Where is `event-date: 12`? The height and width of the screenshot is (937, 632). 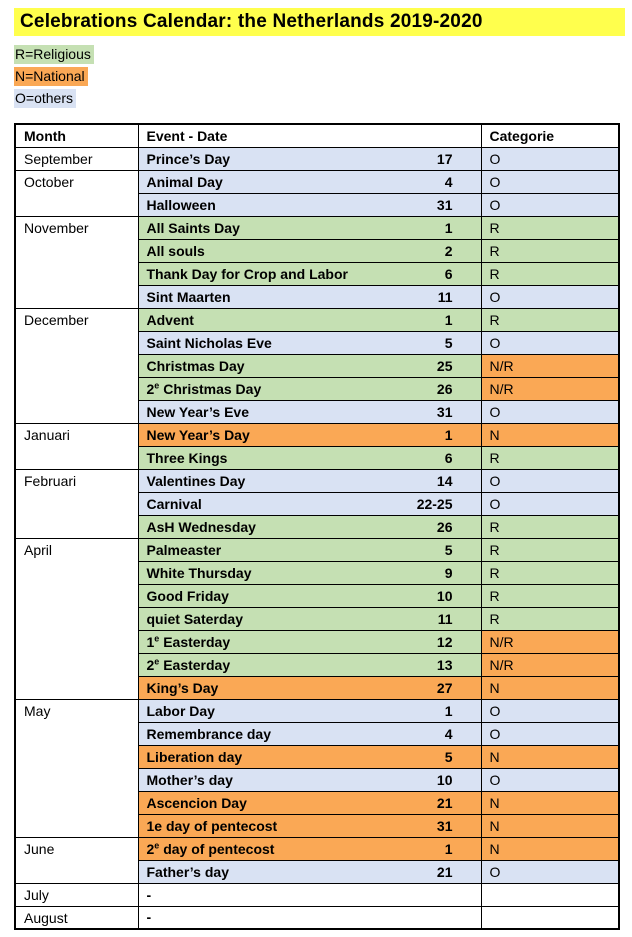 event-date: 12 is located at coordinates (444, 641).